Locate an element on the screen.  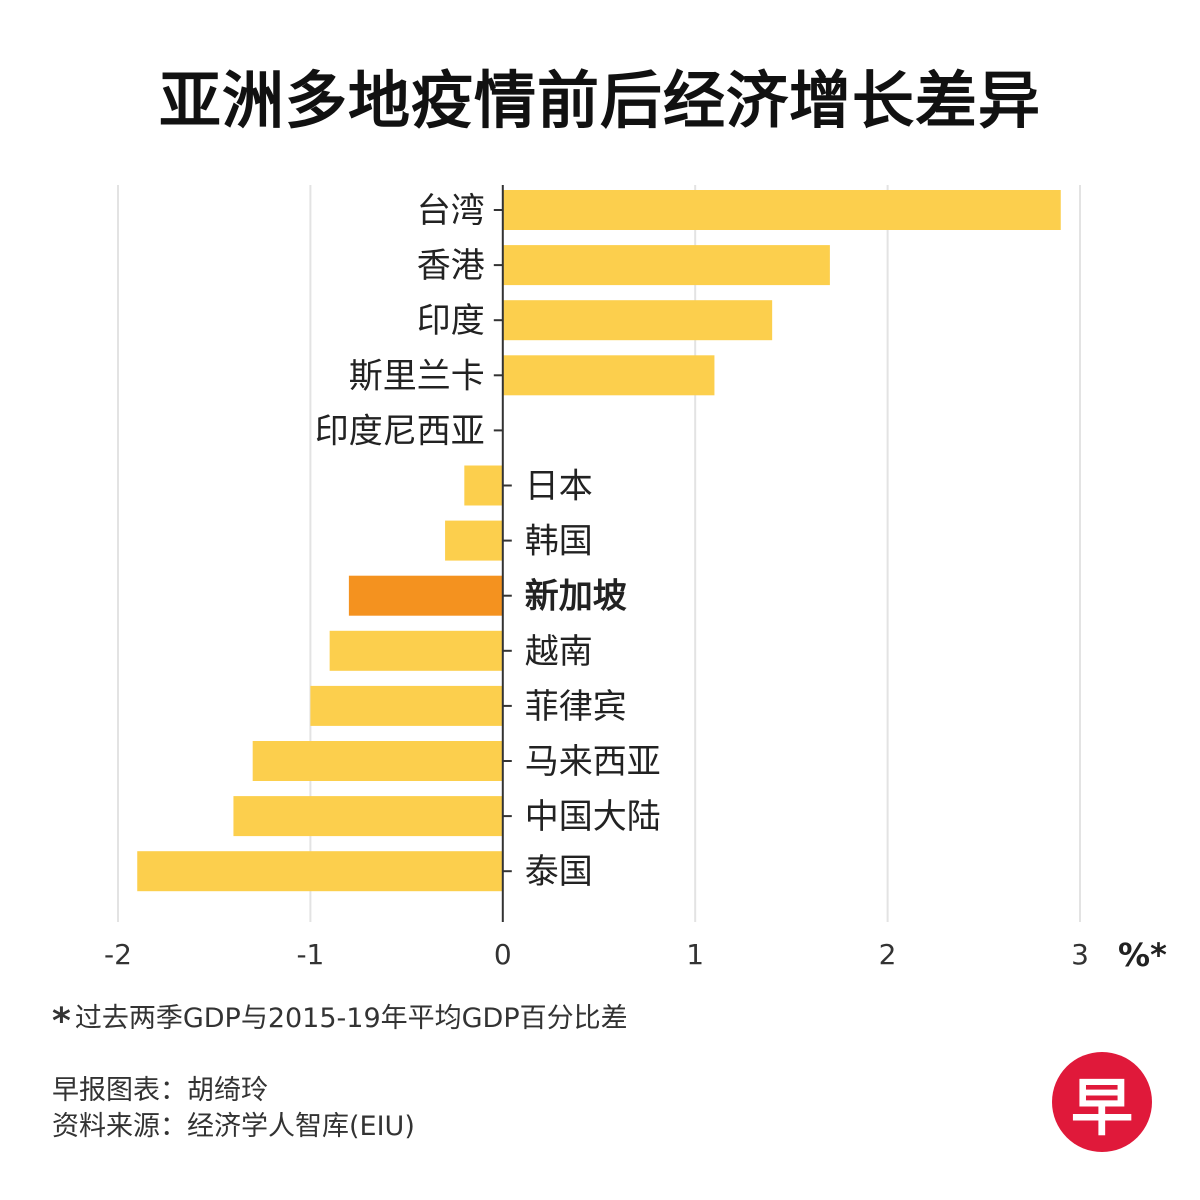
chart-credit: 早报图表：胡绮玲 is located at coordinates (160, 1090).